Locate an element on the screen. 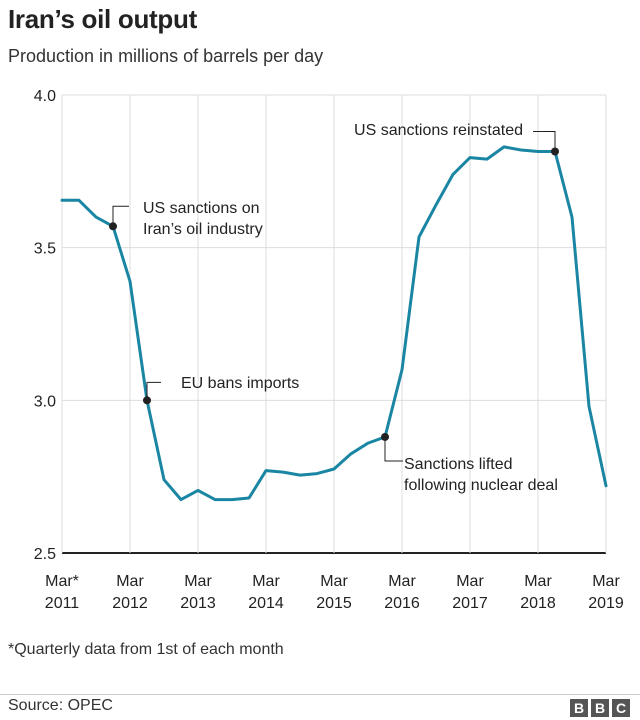 Image resolution: width=640 pixels, height=720 pixels. annotation-label: US sanctions reinstated is located at coordinates (438, 130).